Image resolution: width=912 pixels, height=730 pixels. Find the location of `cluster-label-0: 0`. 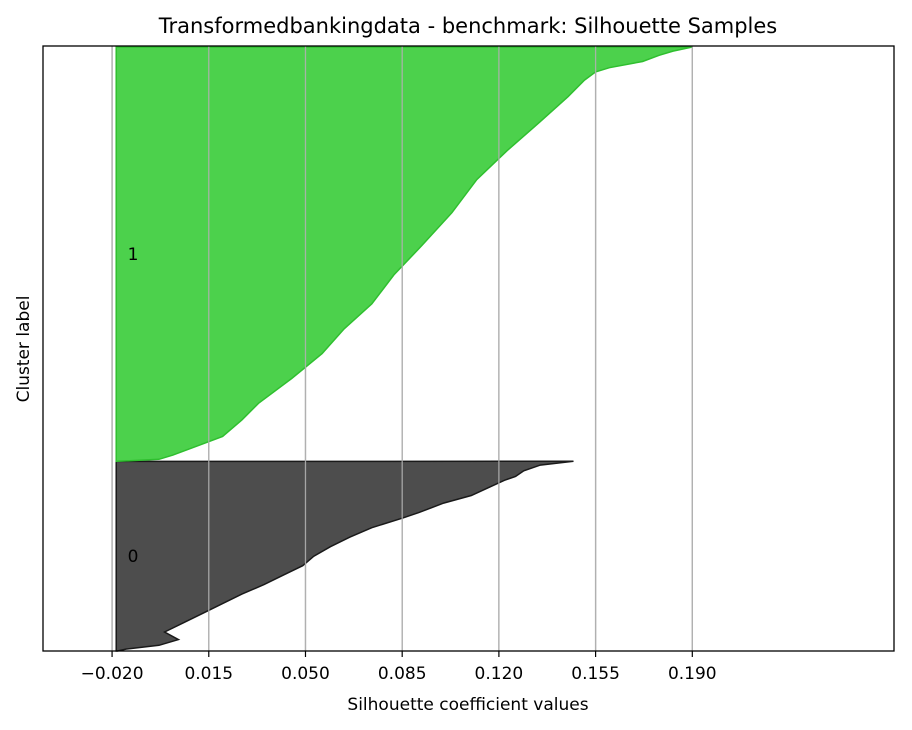

cluster-label-0: 0 is located at coordinates (133, 557).